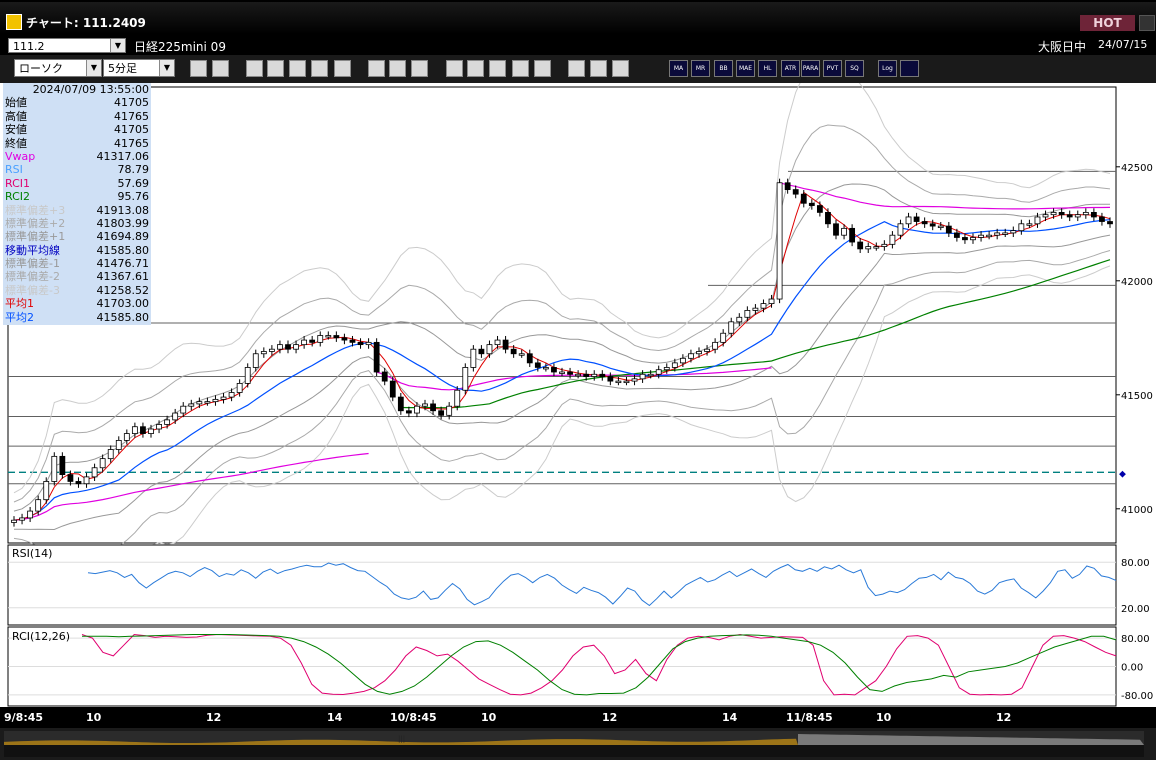  What do you see at coordinates (755, 334) in the screenshot?
I see `long-moving-average-line` at bounding box center [755, 334].